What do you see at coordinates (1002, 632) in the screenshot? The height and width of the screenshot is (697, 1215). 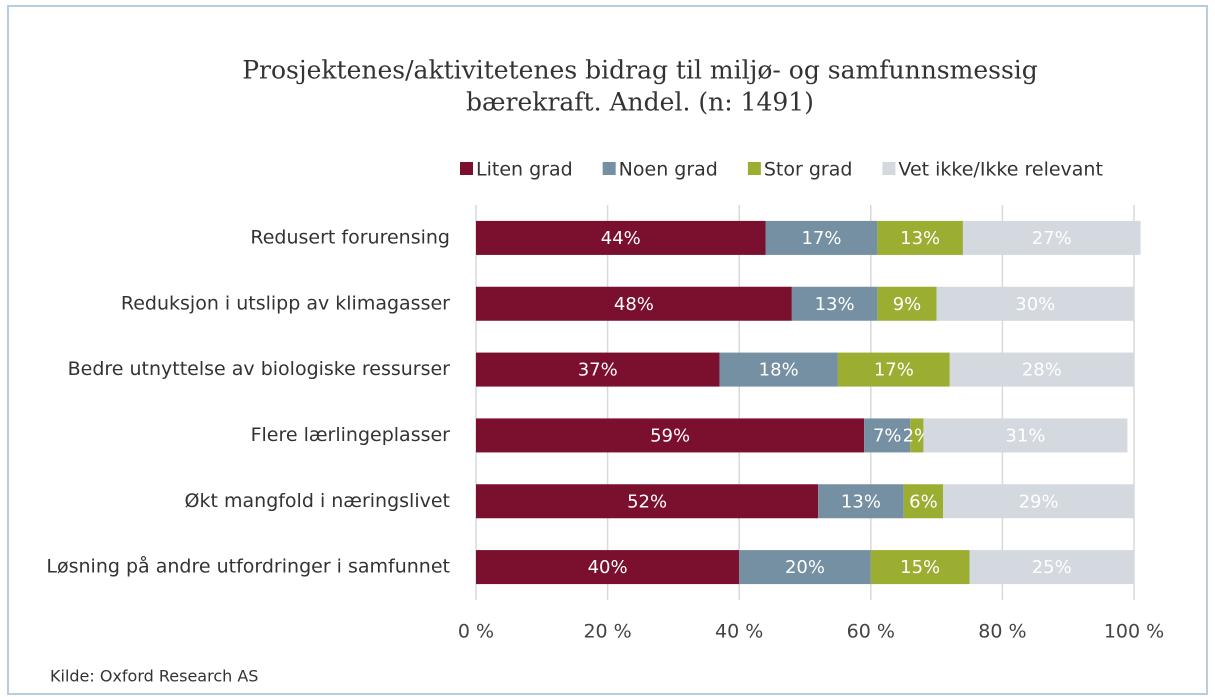 I see `x-tick-label: 80 %` at bounding box center [1002, 632].